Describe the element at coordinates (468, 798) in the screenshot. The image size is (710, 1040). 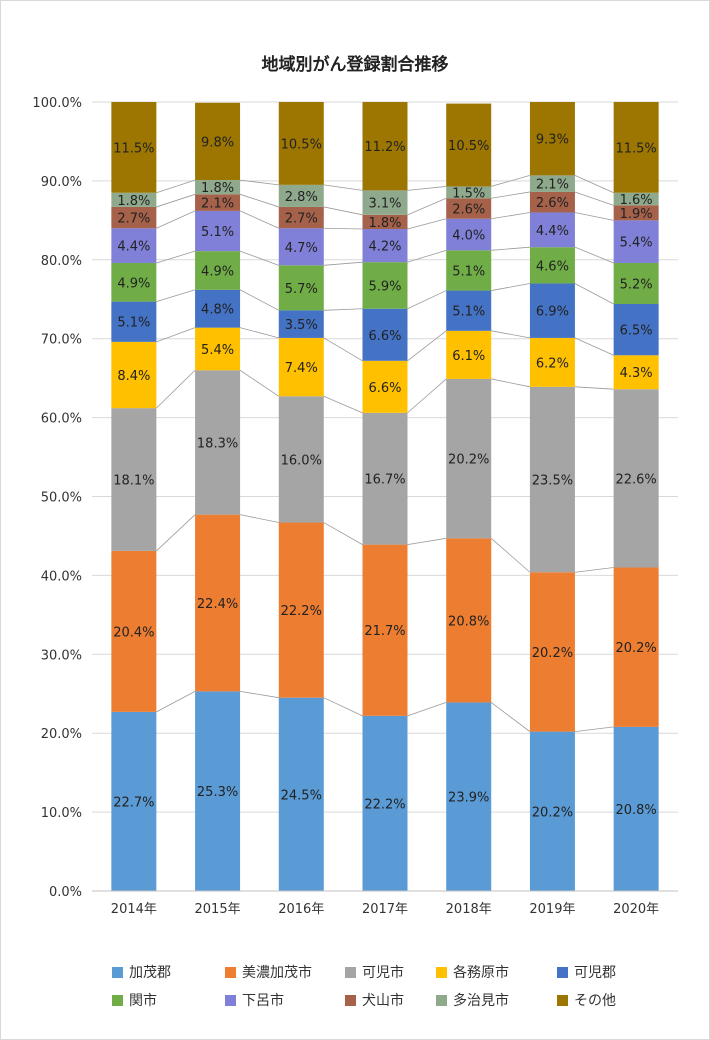
I see `data-label: 23.9%` at that location.